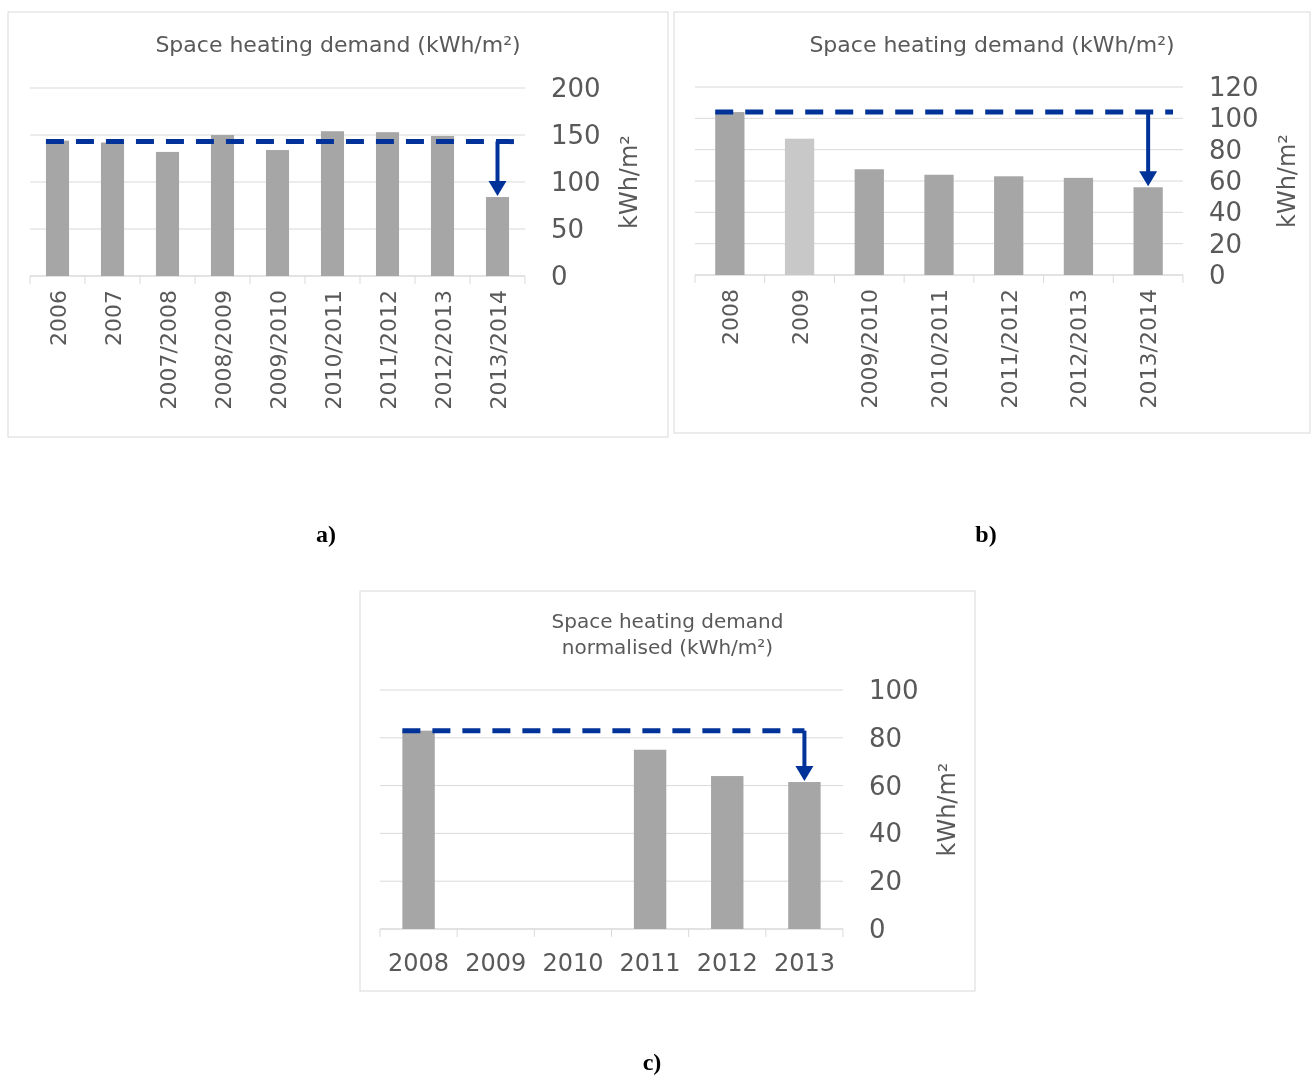 This screenshot has width=1311, height=1075. What do you see at coordinates (168, 350) in the screenshot?
I see `x-tick-label: 2007/2008` at bounding box center [168, 350].